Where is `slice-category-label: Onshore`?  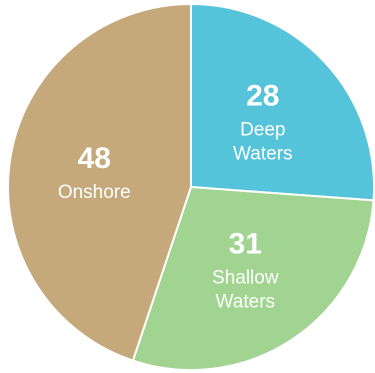 slice-category-label: Onshore is located at coordinates (94, 192).